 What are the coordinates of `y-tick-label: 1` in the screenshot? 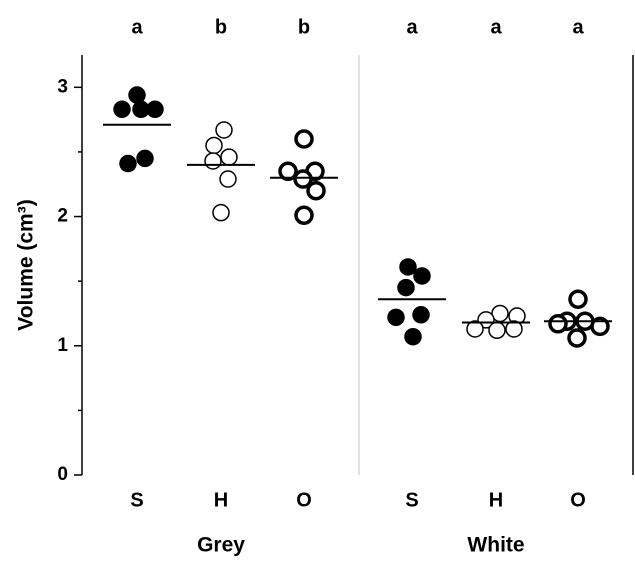 It's located at (62, 345).